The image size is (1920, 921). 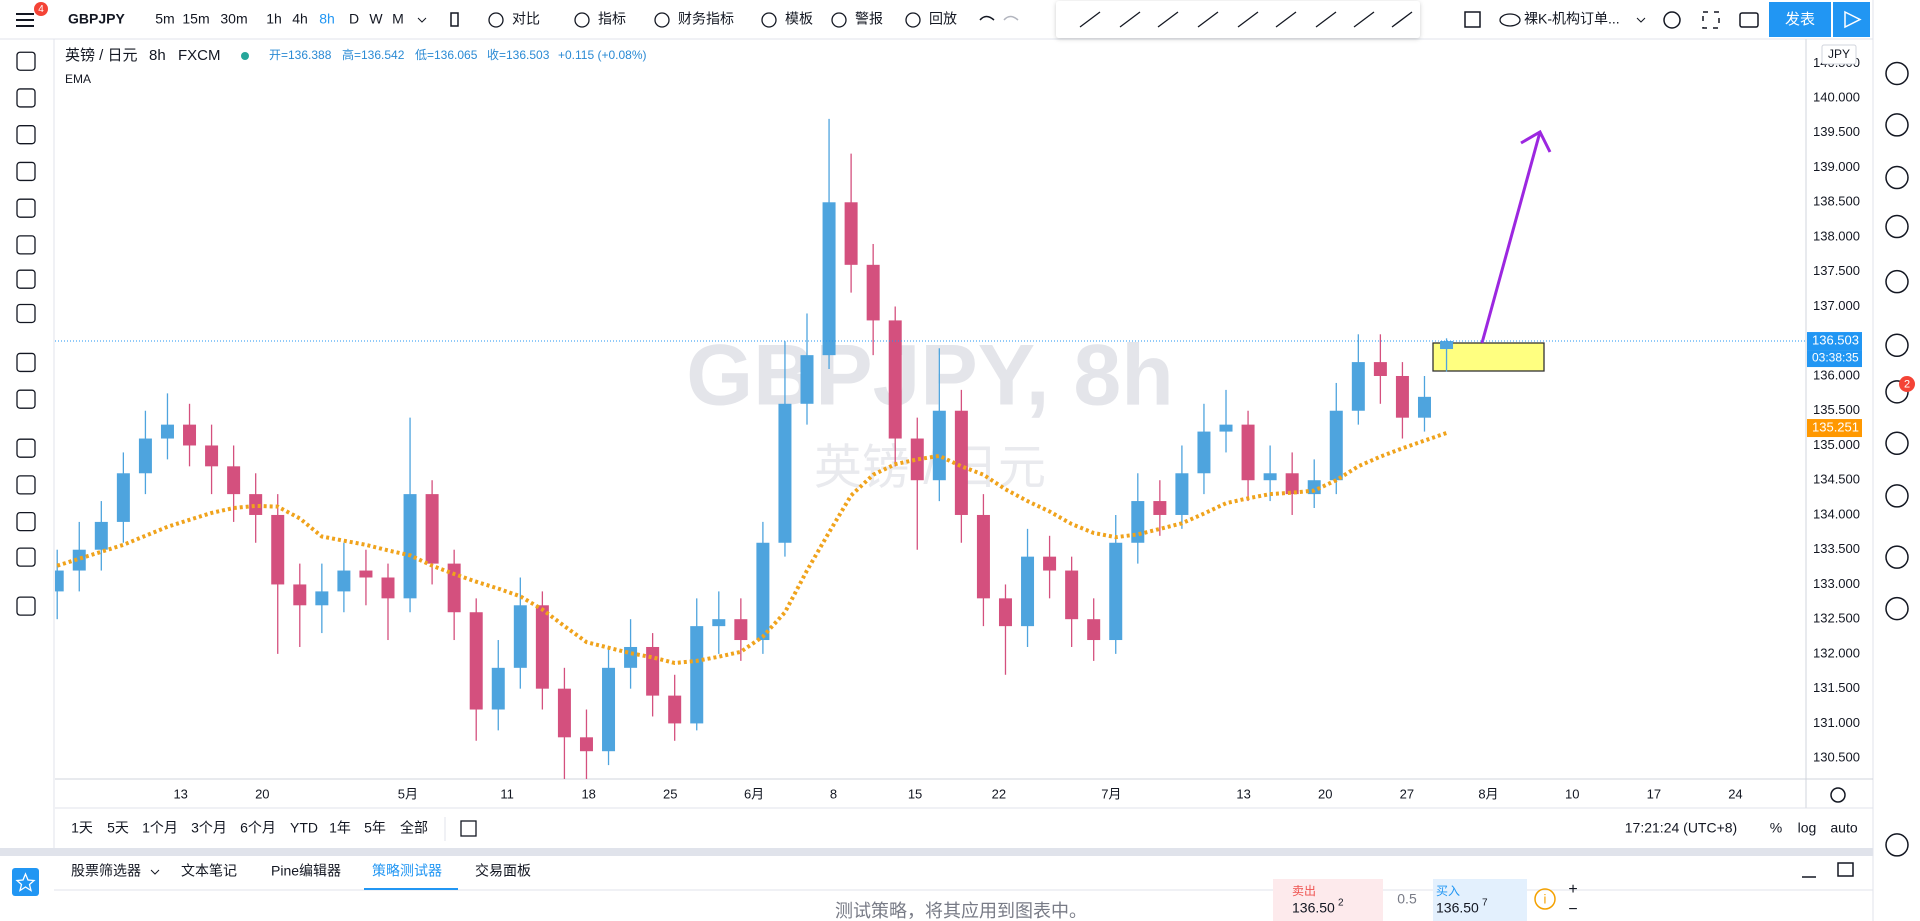 What do you see at coordinates (25, 882) in the screenshot?
I see `favorites-button` at bounding box center [25, 882].